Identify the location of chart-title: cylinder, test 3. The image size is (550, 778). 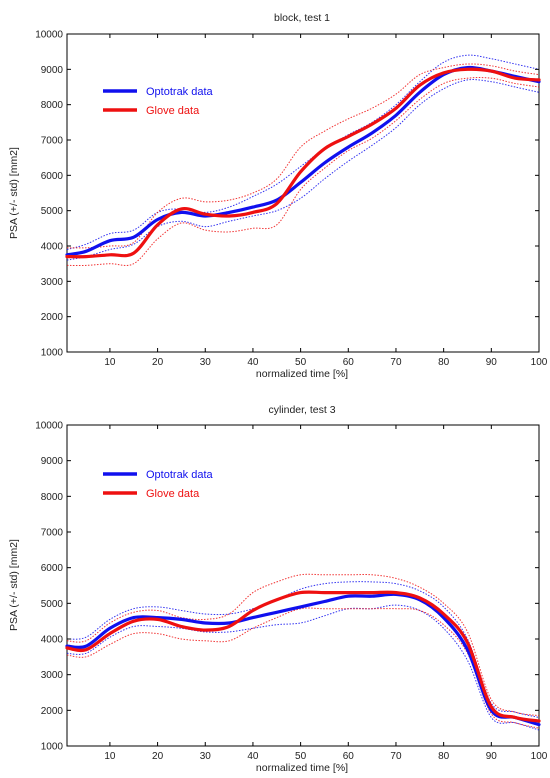
(301, 410).